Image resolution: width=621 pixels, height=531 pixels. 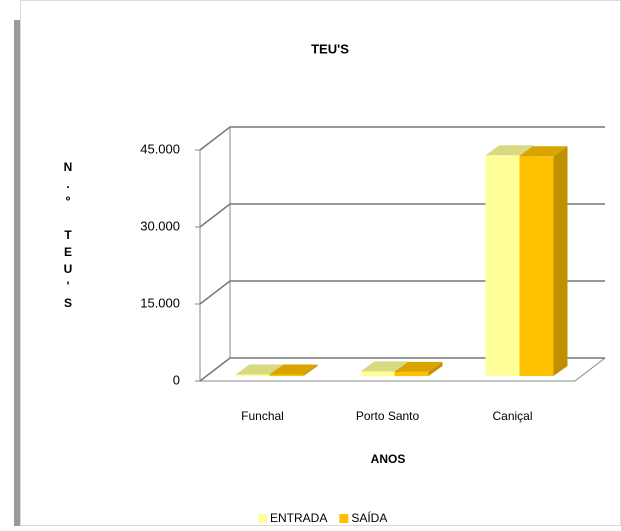 I want to click on x-tick-label: Caniçal, so click(x=512, y=416).